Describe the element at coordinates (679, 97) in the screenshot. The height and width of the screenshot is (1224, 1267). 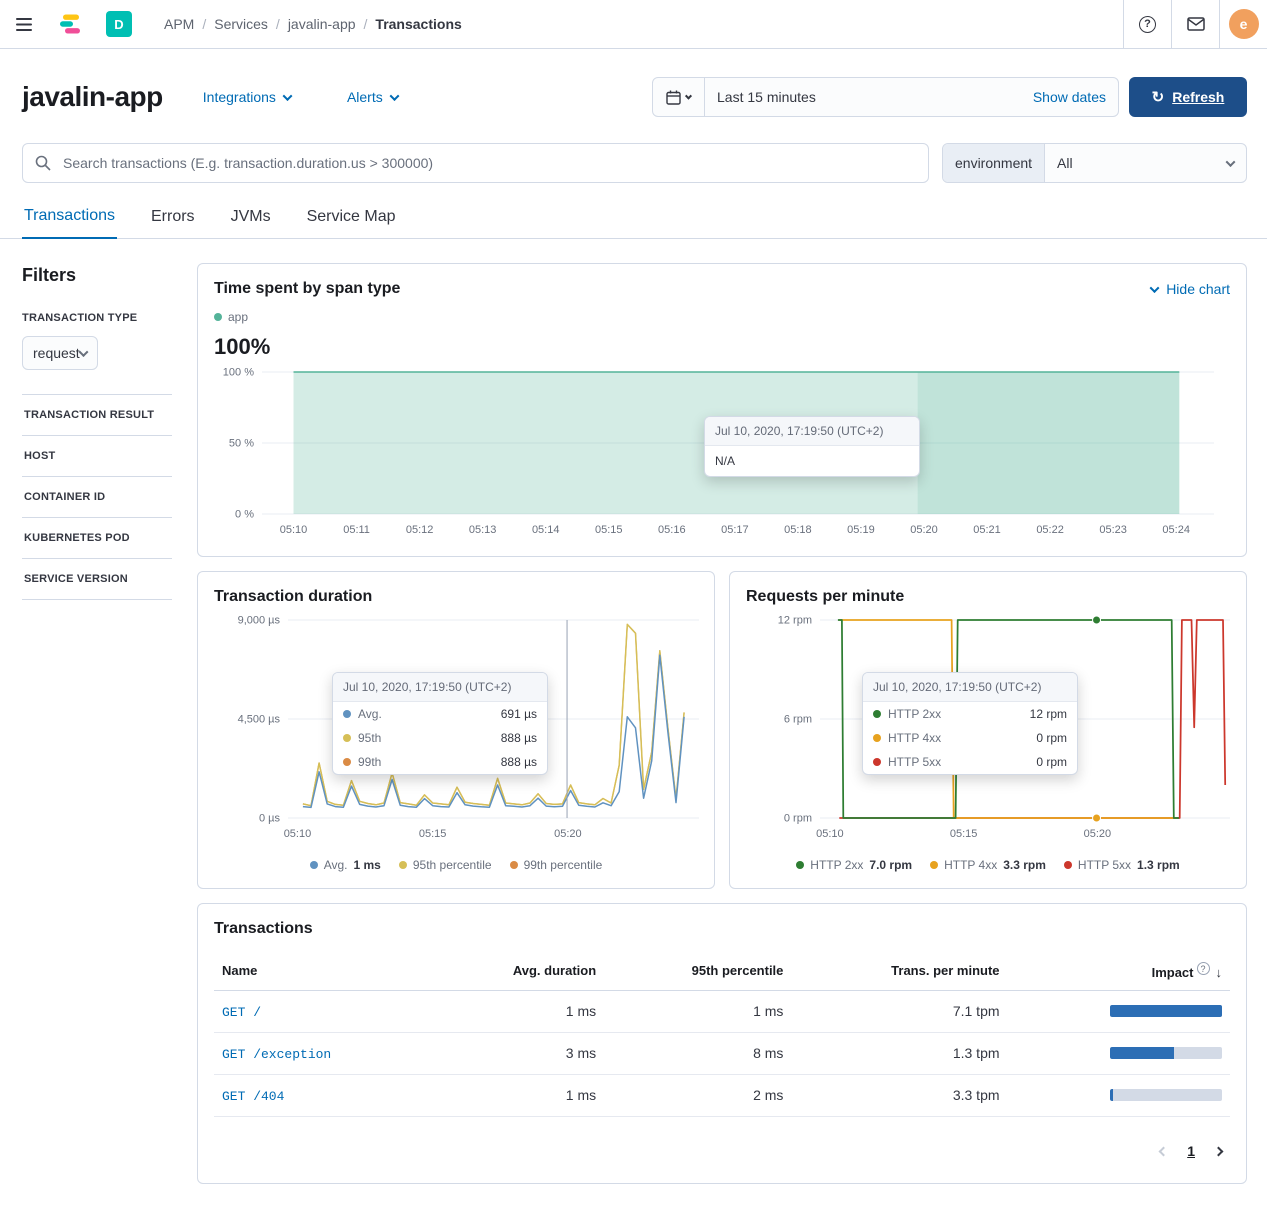
I see `date-quick-select-button` at that location.